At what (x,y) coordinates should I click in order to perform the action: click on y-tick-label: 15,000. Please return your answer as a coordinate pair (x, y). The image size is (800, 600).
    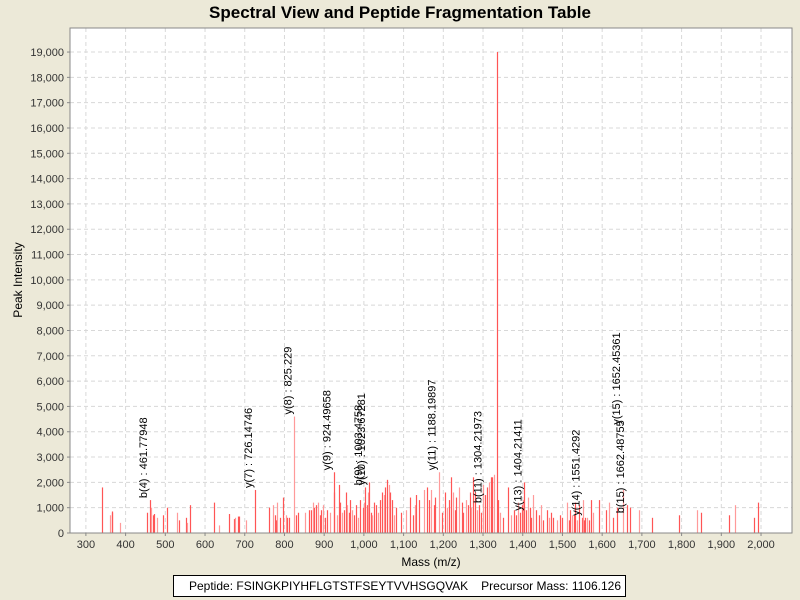
    Looking at the image, I should click on (47, 154).